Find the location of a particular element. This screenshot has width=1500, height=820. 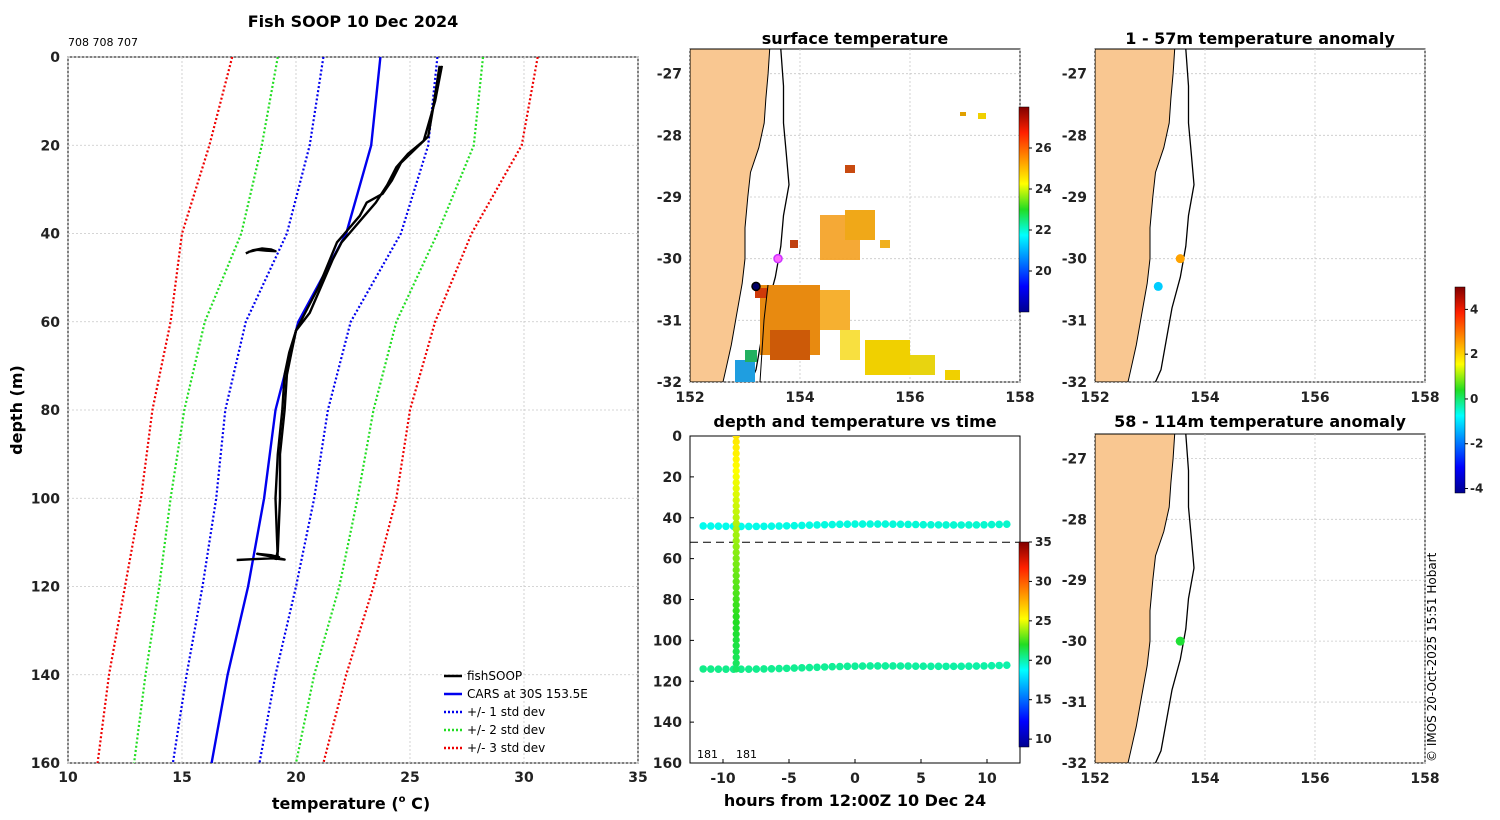

cast-ids: 708 708 707 is located at coordinates (103, 42).